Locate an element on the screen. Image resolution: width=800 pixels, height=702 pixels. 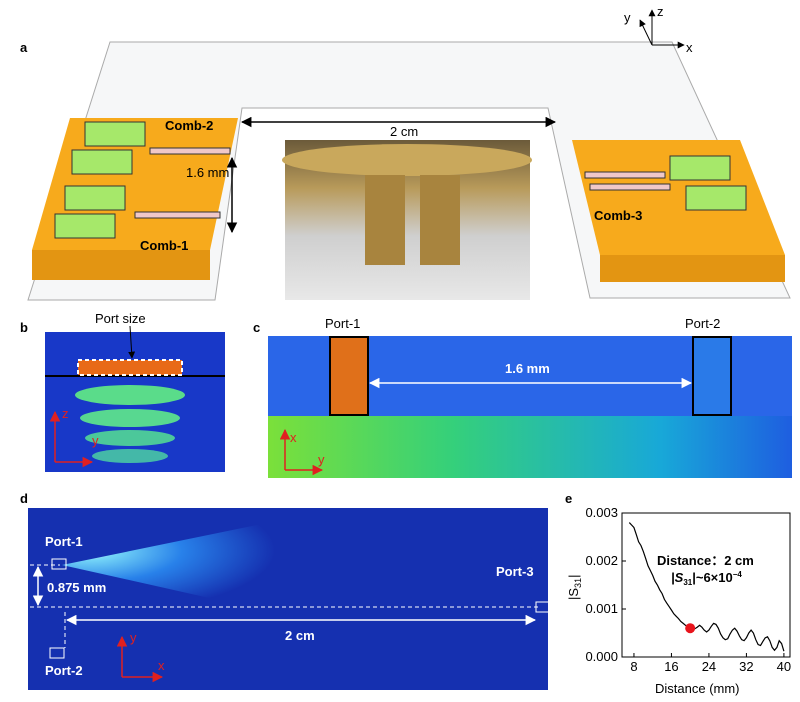
x-axis-title: Distance (mm) is located at coordinates (697, 688).